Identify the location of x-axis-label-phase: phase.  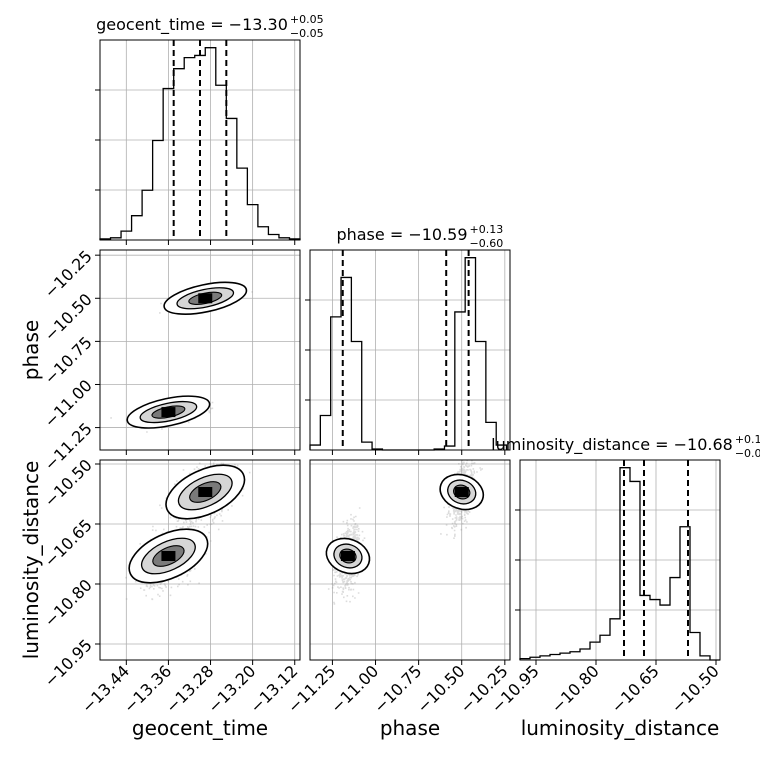
(410, 728).